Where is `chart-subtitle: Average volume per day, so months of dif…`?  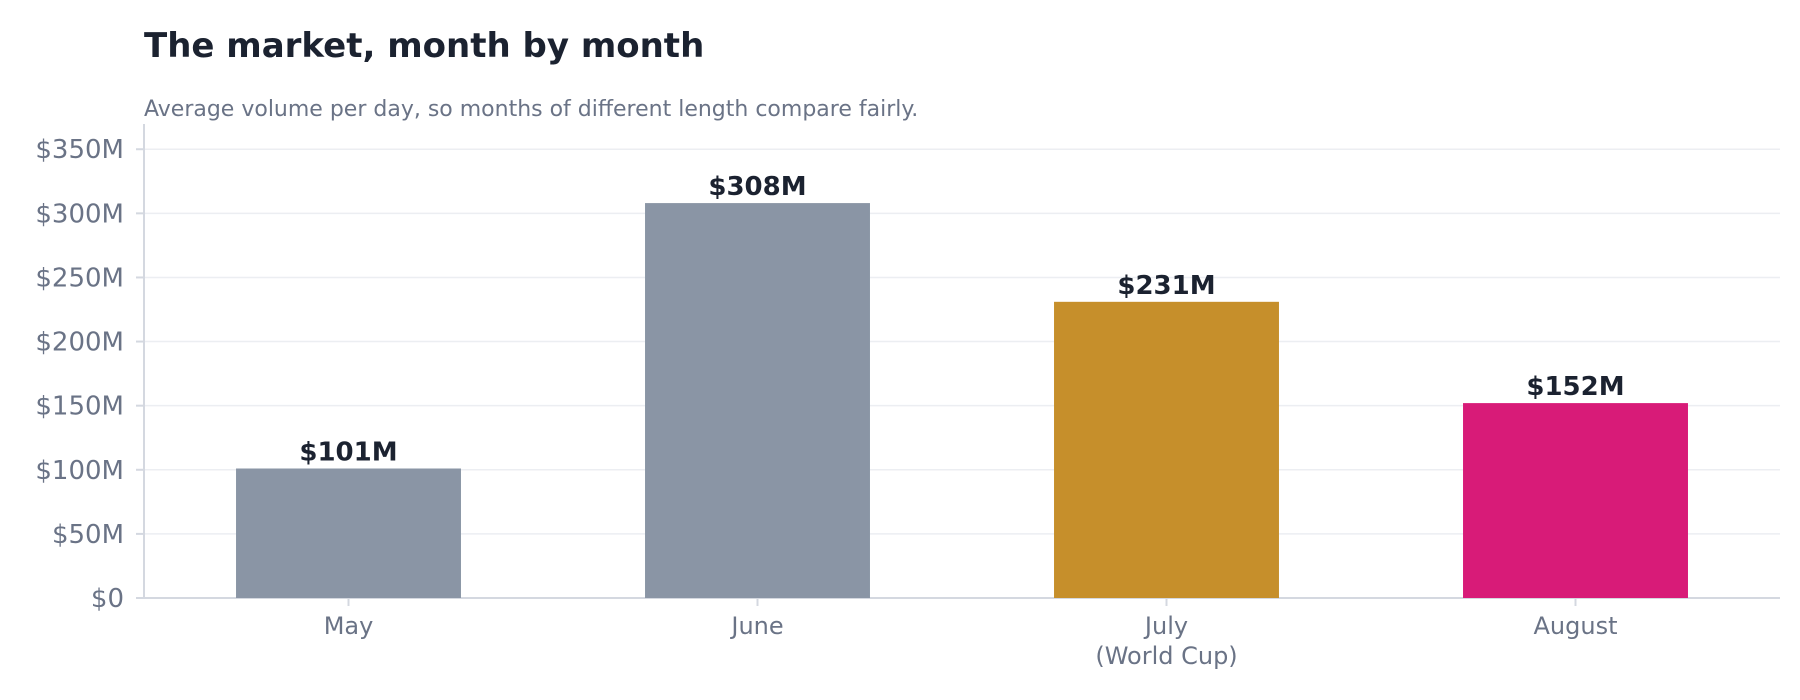 chart-subtitle: Average volume per day, so months of dif… is located at coordinates (531, 109).